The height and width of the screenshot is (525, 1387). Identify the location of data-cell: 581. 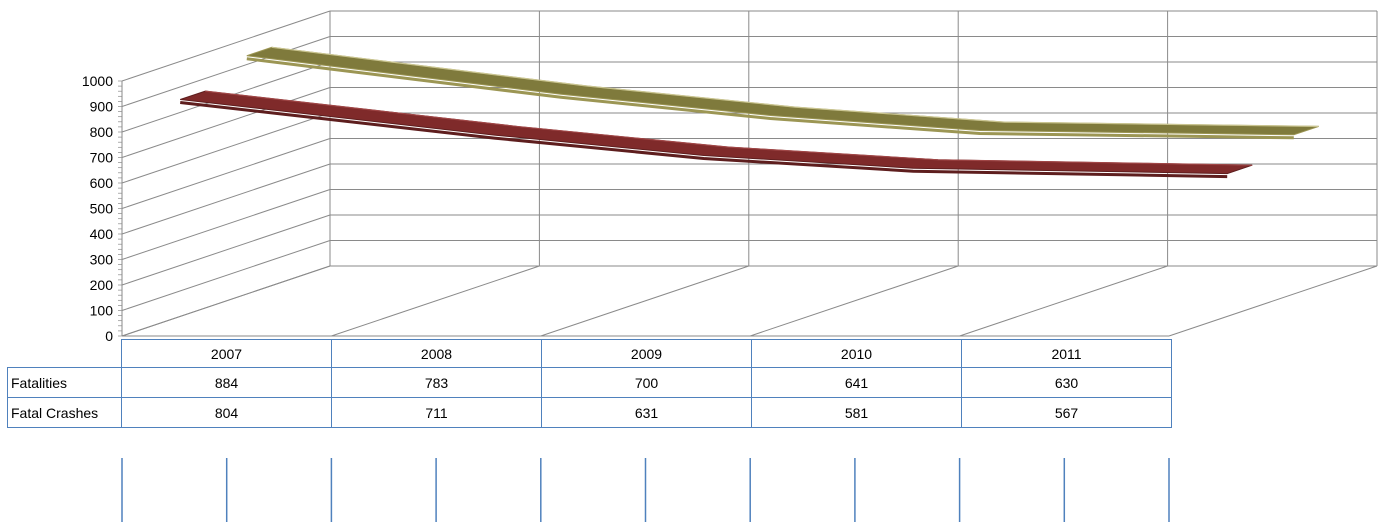
(856, 412).